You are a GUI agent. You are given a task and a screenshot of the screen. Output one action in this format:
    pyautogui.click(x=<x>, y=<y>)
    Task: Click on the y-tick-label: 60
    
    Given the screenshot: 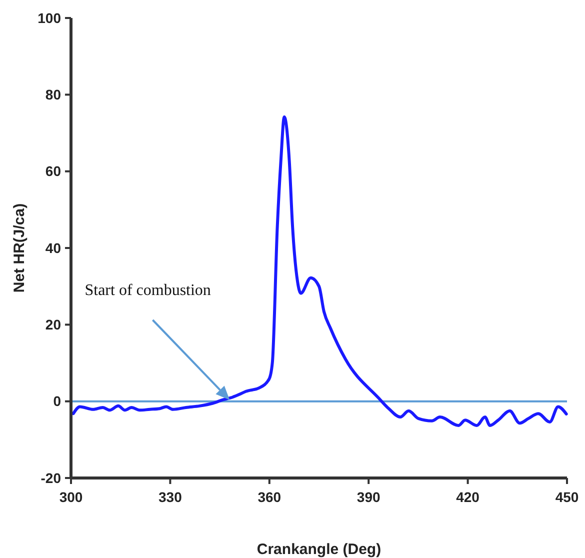 What is the action you would take?
    pyautogui.click(x=53, y=171)
    